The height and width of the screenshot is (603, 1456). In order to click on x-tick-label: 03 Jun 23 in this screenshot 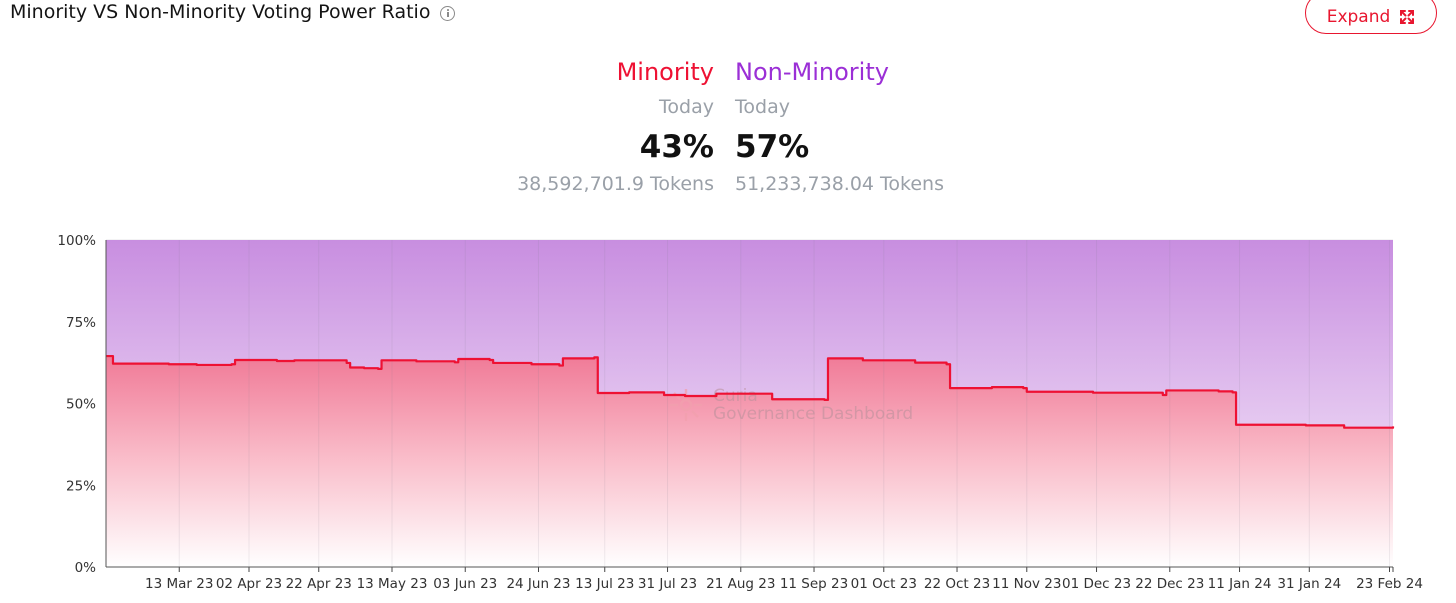, I will do `click(465, 584)`.